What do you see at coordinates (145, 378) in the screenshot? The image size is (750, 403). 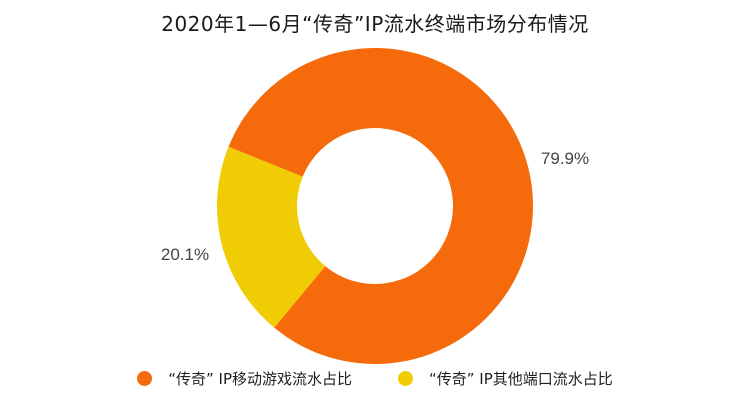 I see `legend-dot-mobile` at bounding box center [145, 378].